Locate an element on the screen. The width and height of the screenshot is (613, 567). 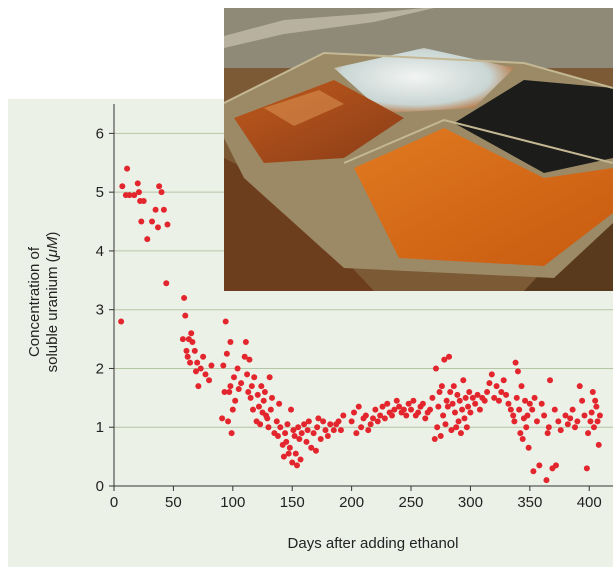
y-tick-label: 5 is located at coordinates (100, 192).